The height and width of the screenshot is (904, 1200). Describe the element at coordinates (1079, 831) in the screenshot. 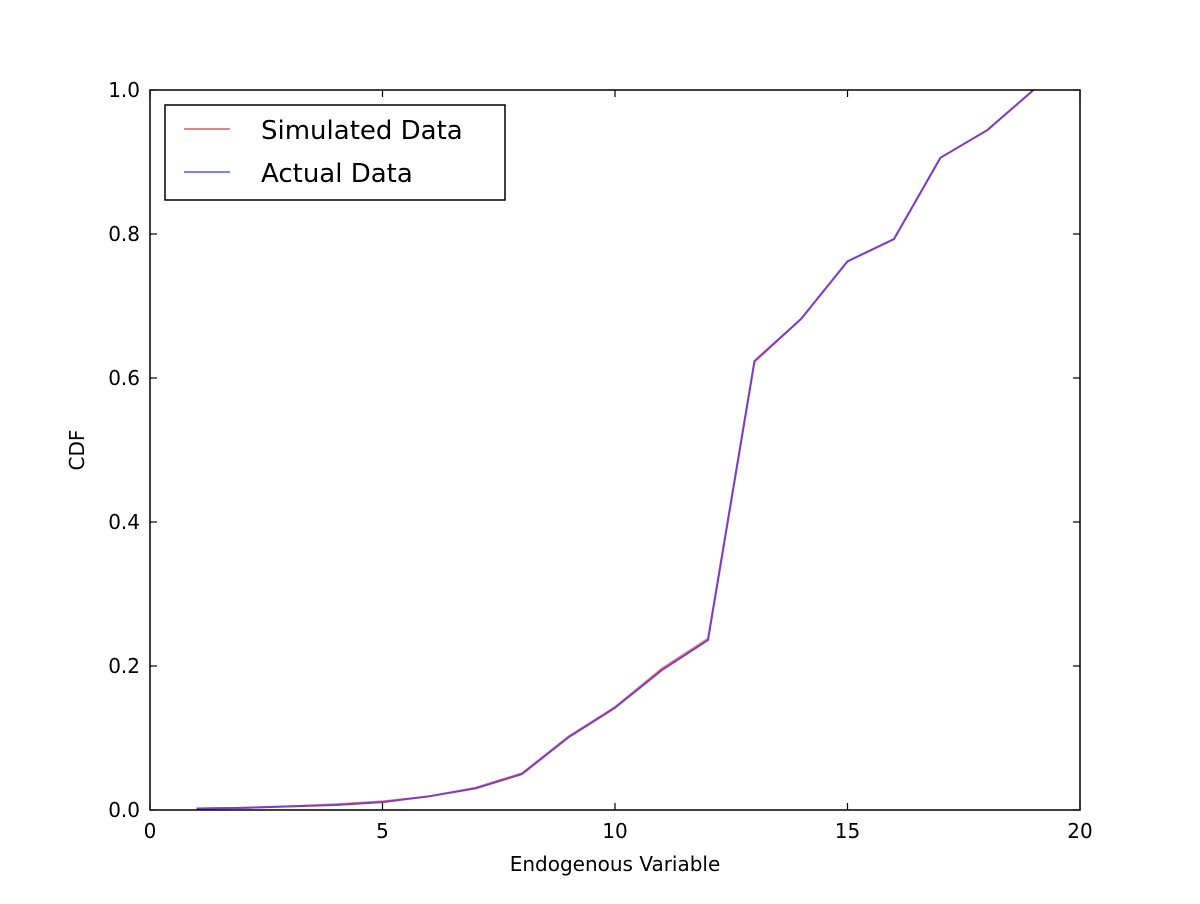

I see `x-tick-label: 20` at that location.